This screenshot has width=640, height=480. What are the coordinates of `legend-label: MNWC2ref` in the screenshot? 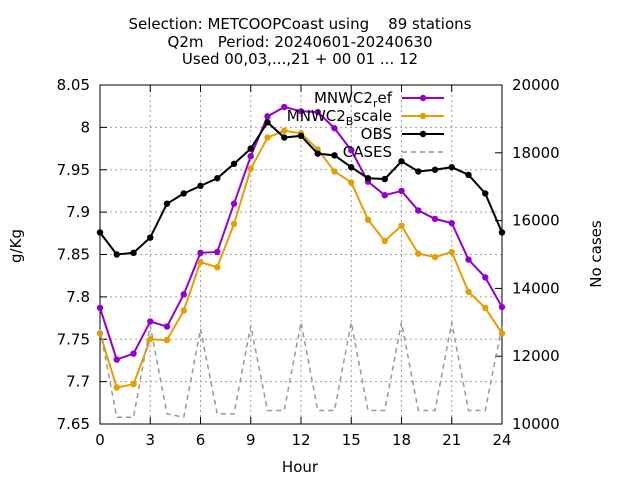 It's located at (353, 99).